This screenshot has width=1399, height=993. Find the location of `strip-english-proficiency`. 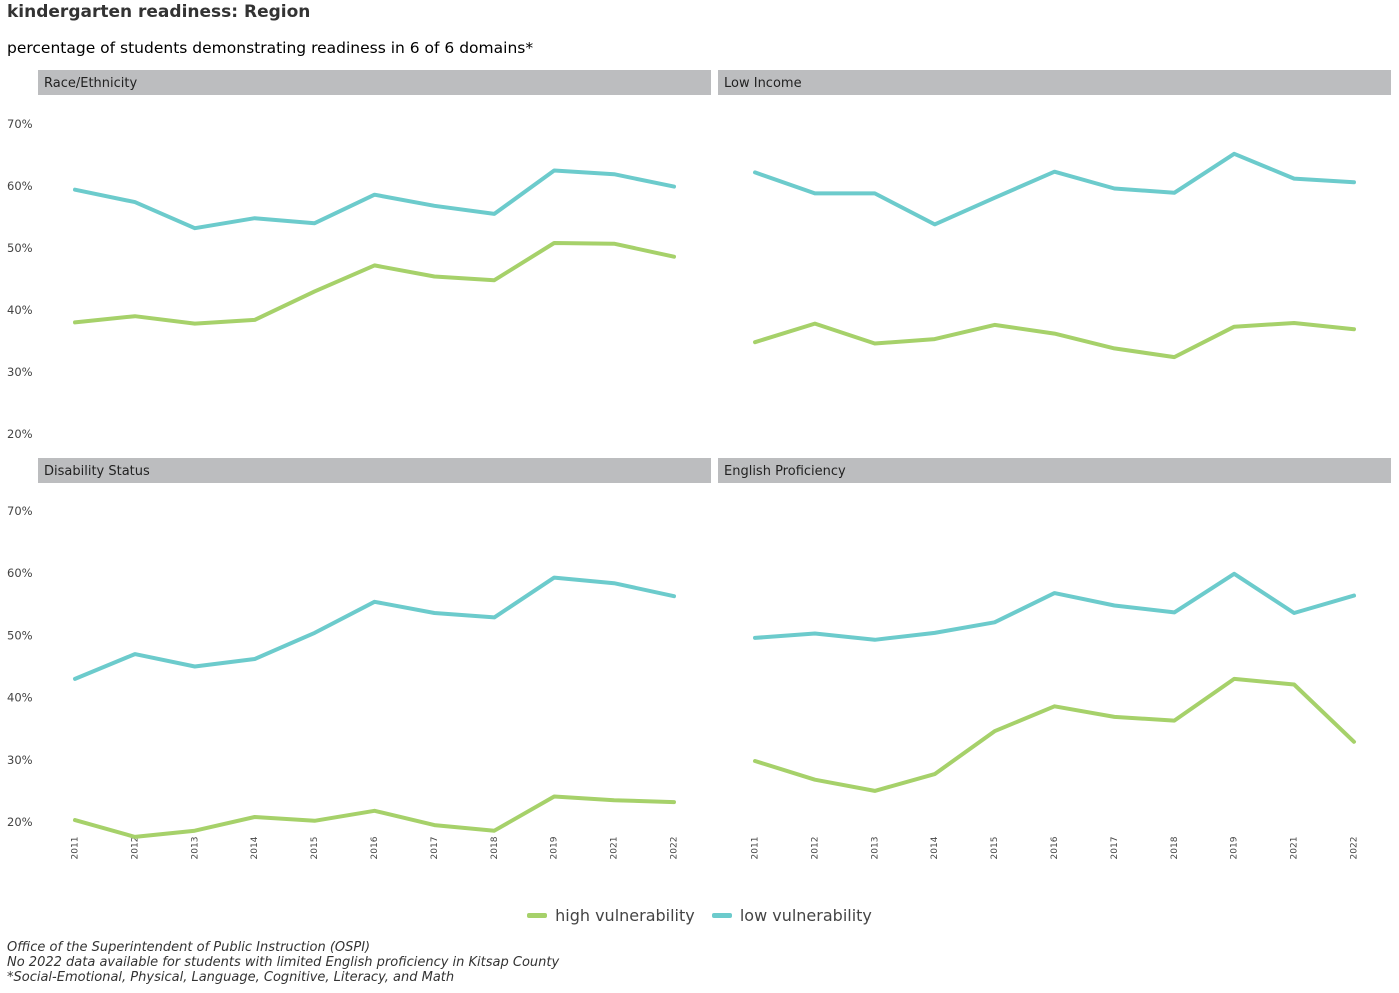

strip-english-proficiency is located at coordinates (1054, 470).